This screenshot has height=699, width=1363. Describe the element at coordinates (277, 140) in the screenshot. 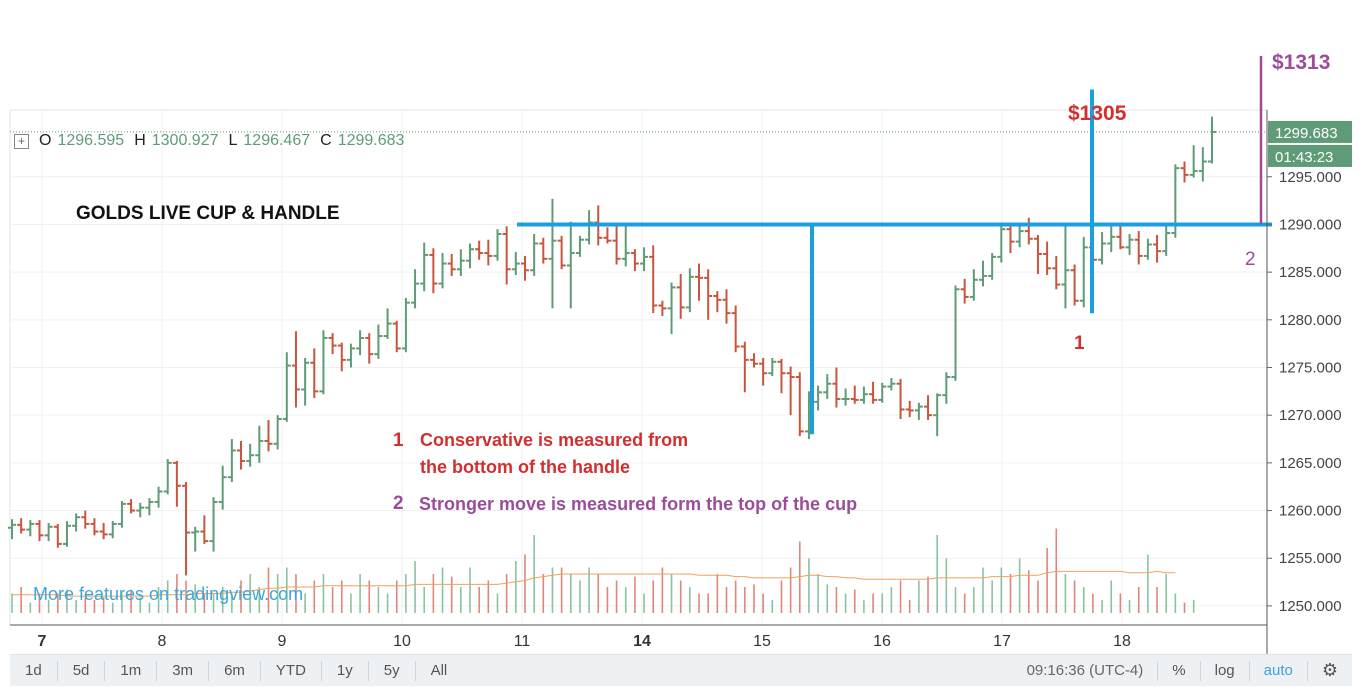

I see `low-value: 1296.467` at that location.